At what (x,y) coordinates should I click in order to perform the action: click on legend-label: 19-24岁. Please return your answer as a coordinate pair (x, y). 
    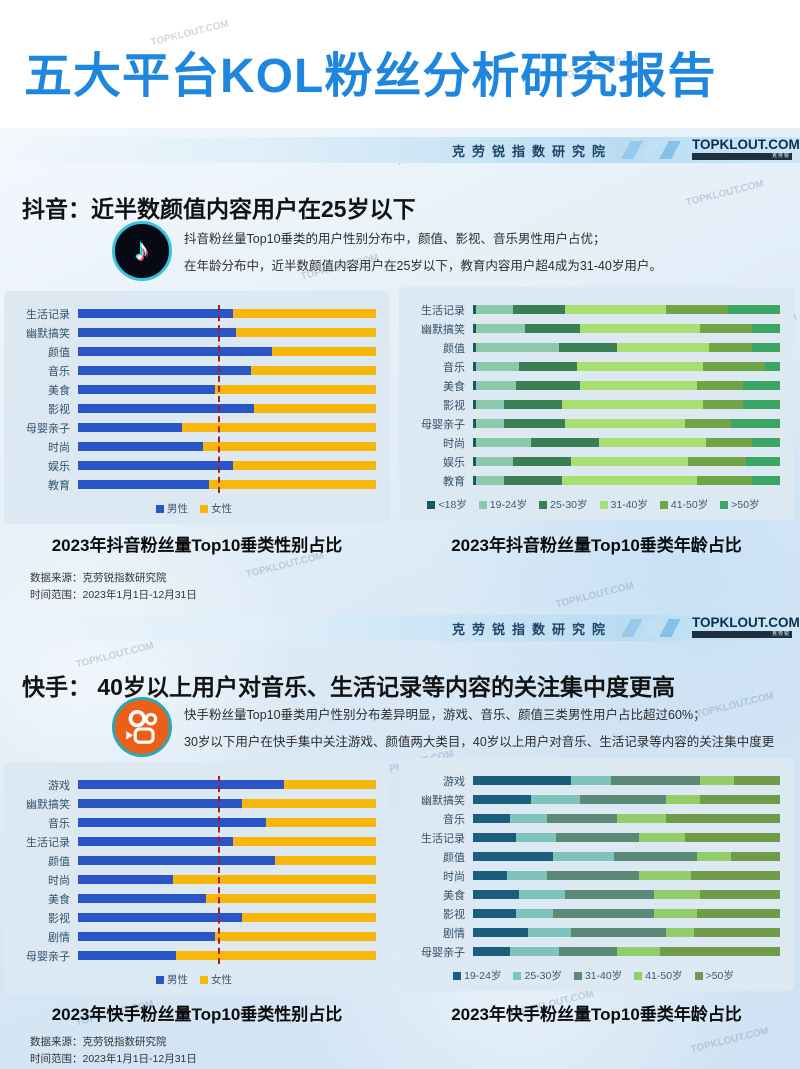
    Looking at the image, I should click on (483, 976).